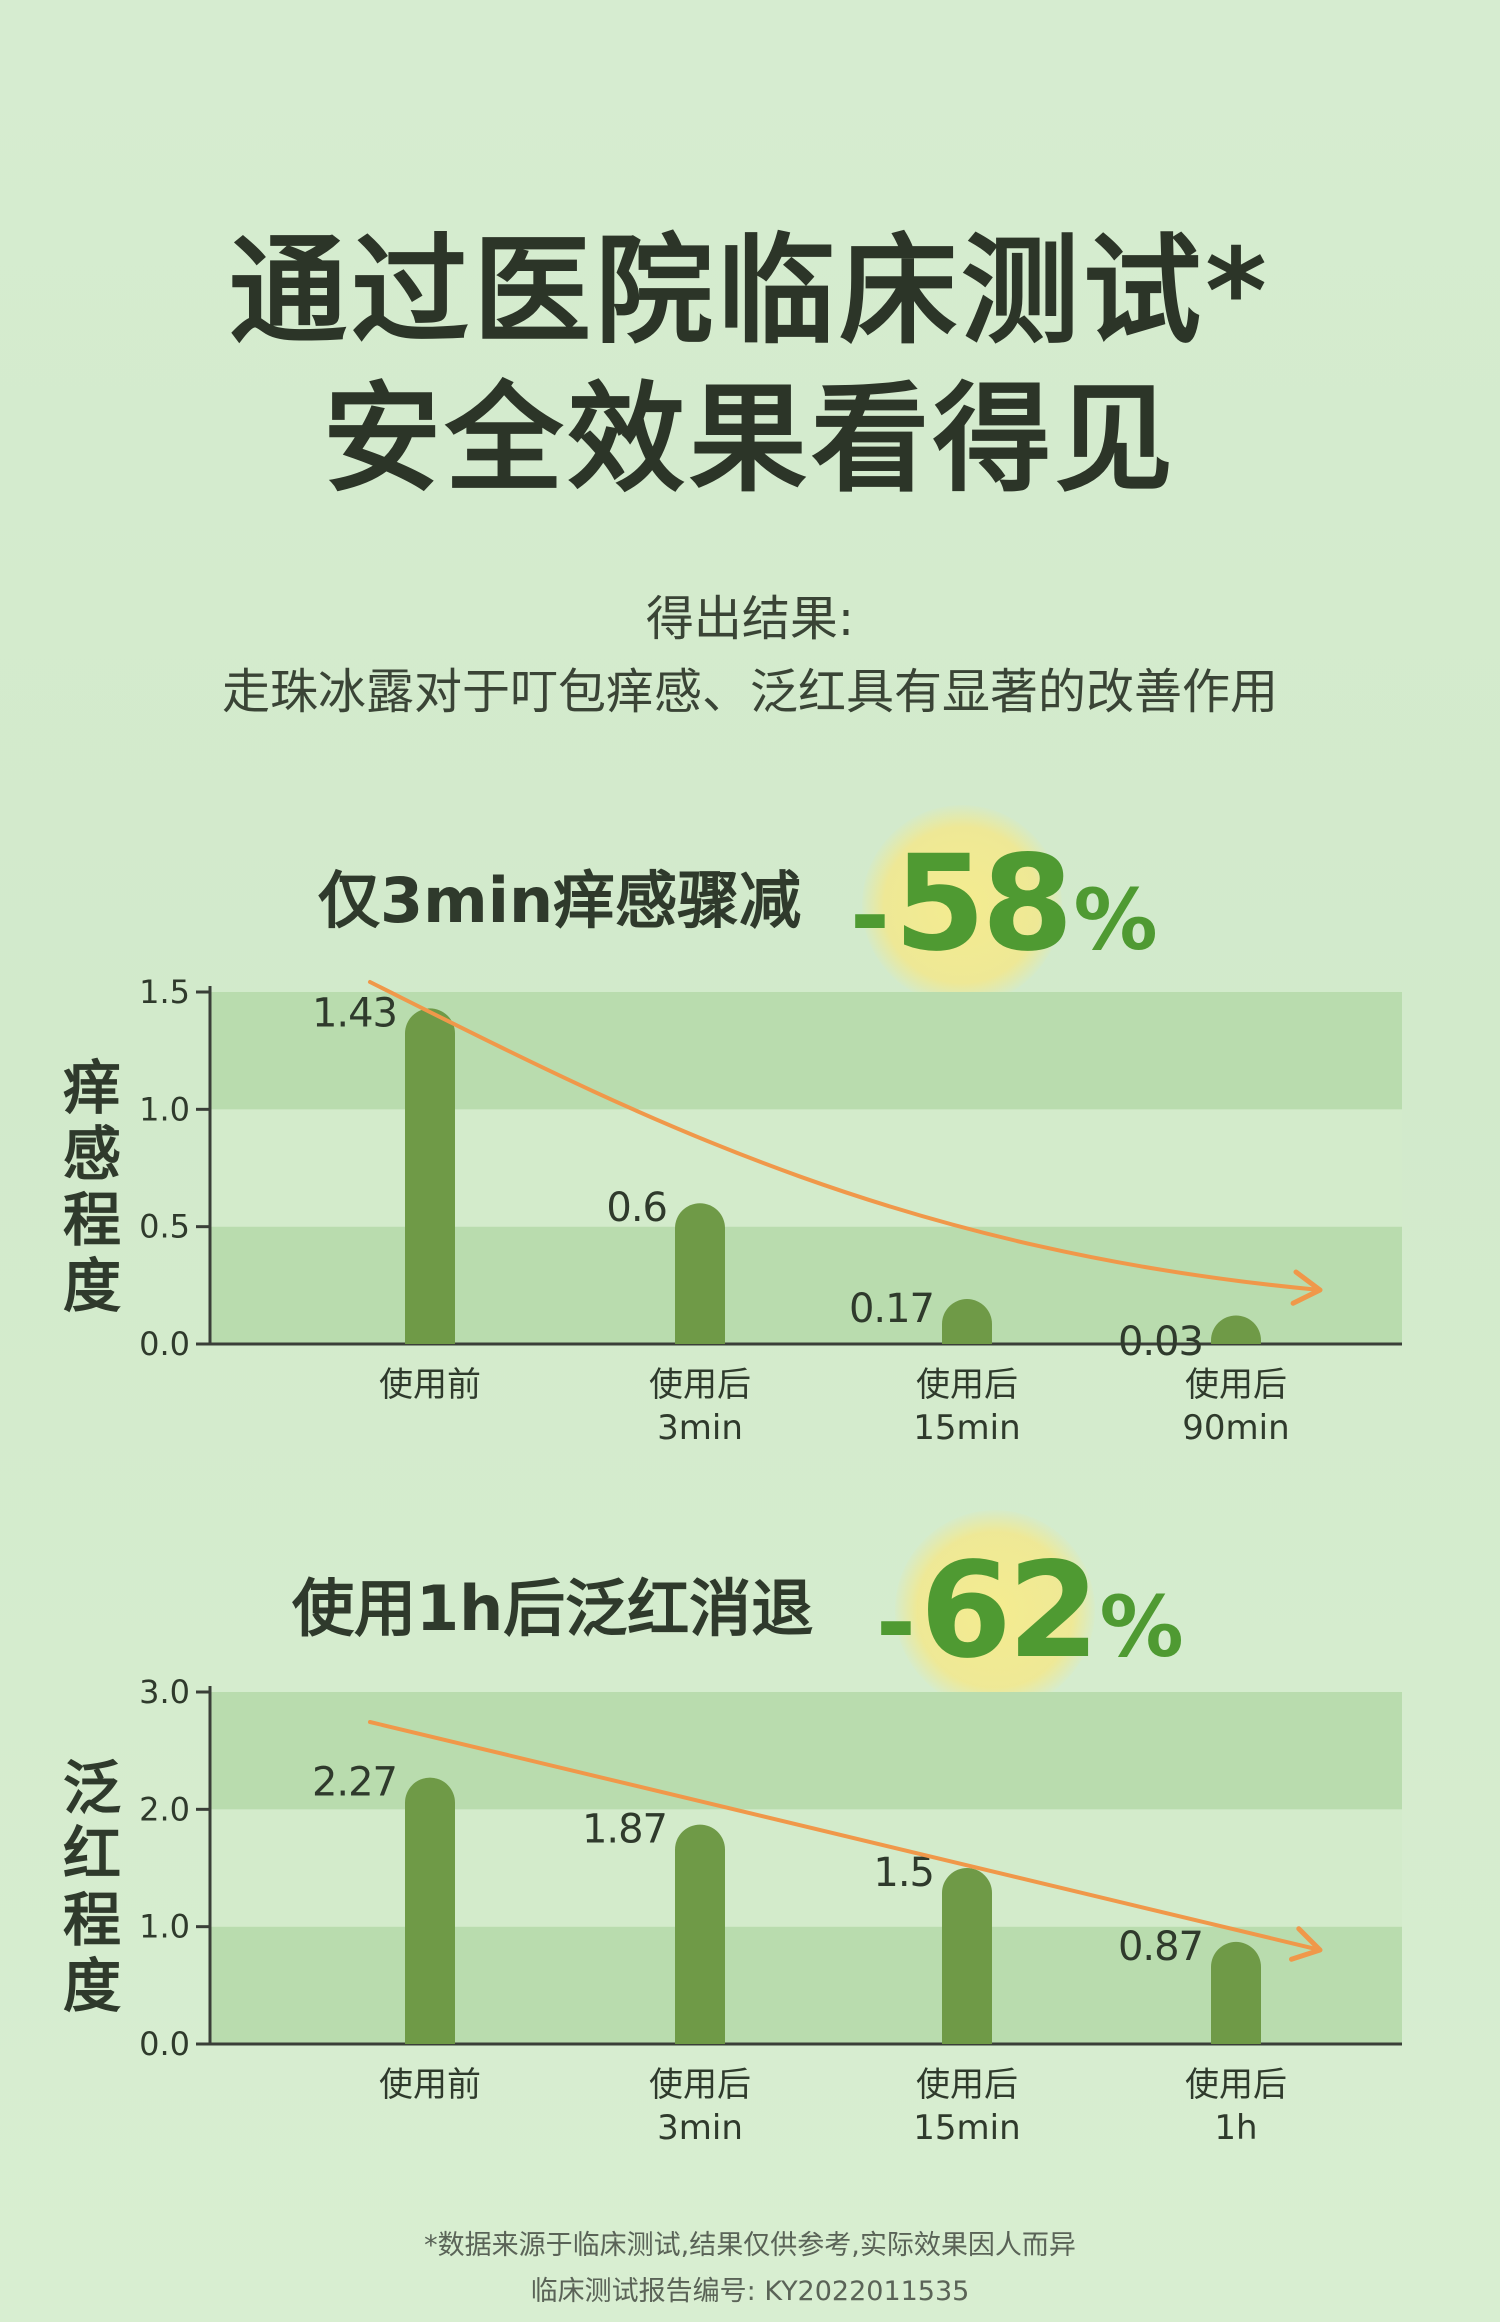 This screenshot has width=1500, height=2322. What do you see at coordinates (806, 1168) in the screenshot?
I see `grid-band` at bounding box center [806, 1168].